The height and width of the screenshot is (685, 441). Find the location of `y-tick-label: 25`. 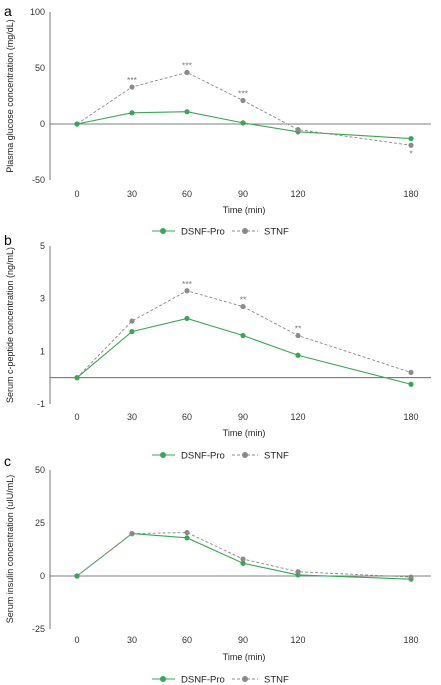

y-tick-label: 25 is located at coordinates (40, 523).